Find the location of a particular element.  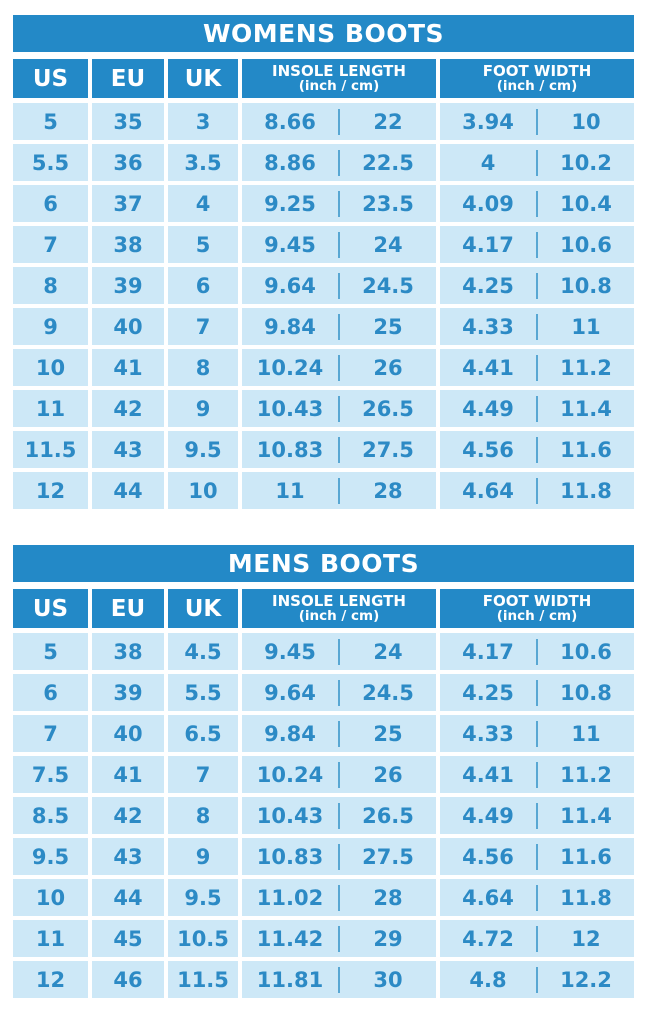

foot-cm-value: 11.8 is located at coordinates (586, 897).